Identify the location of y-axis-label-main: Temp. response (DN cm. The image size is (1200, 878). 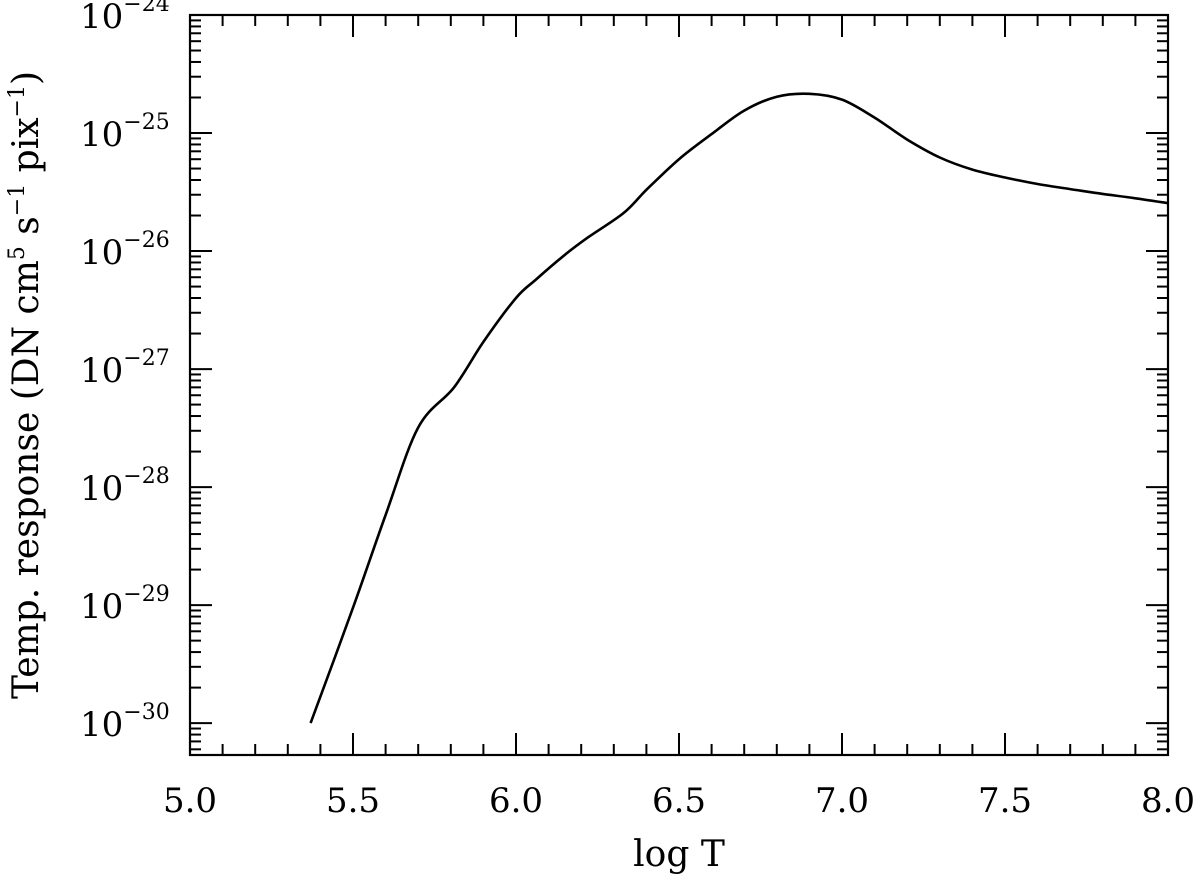
(26, 479).